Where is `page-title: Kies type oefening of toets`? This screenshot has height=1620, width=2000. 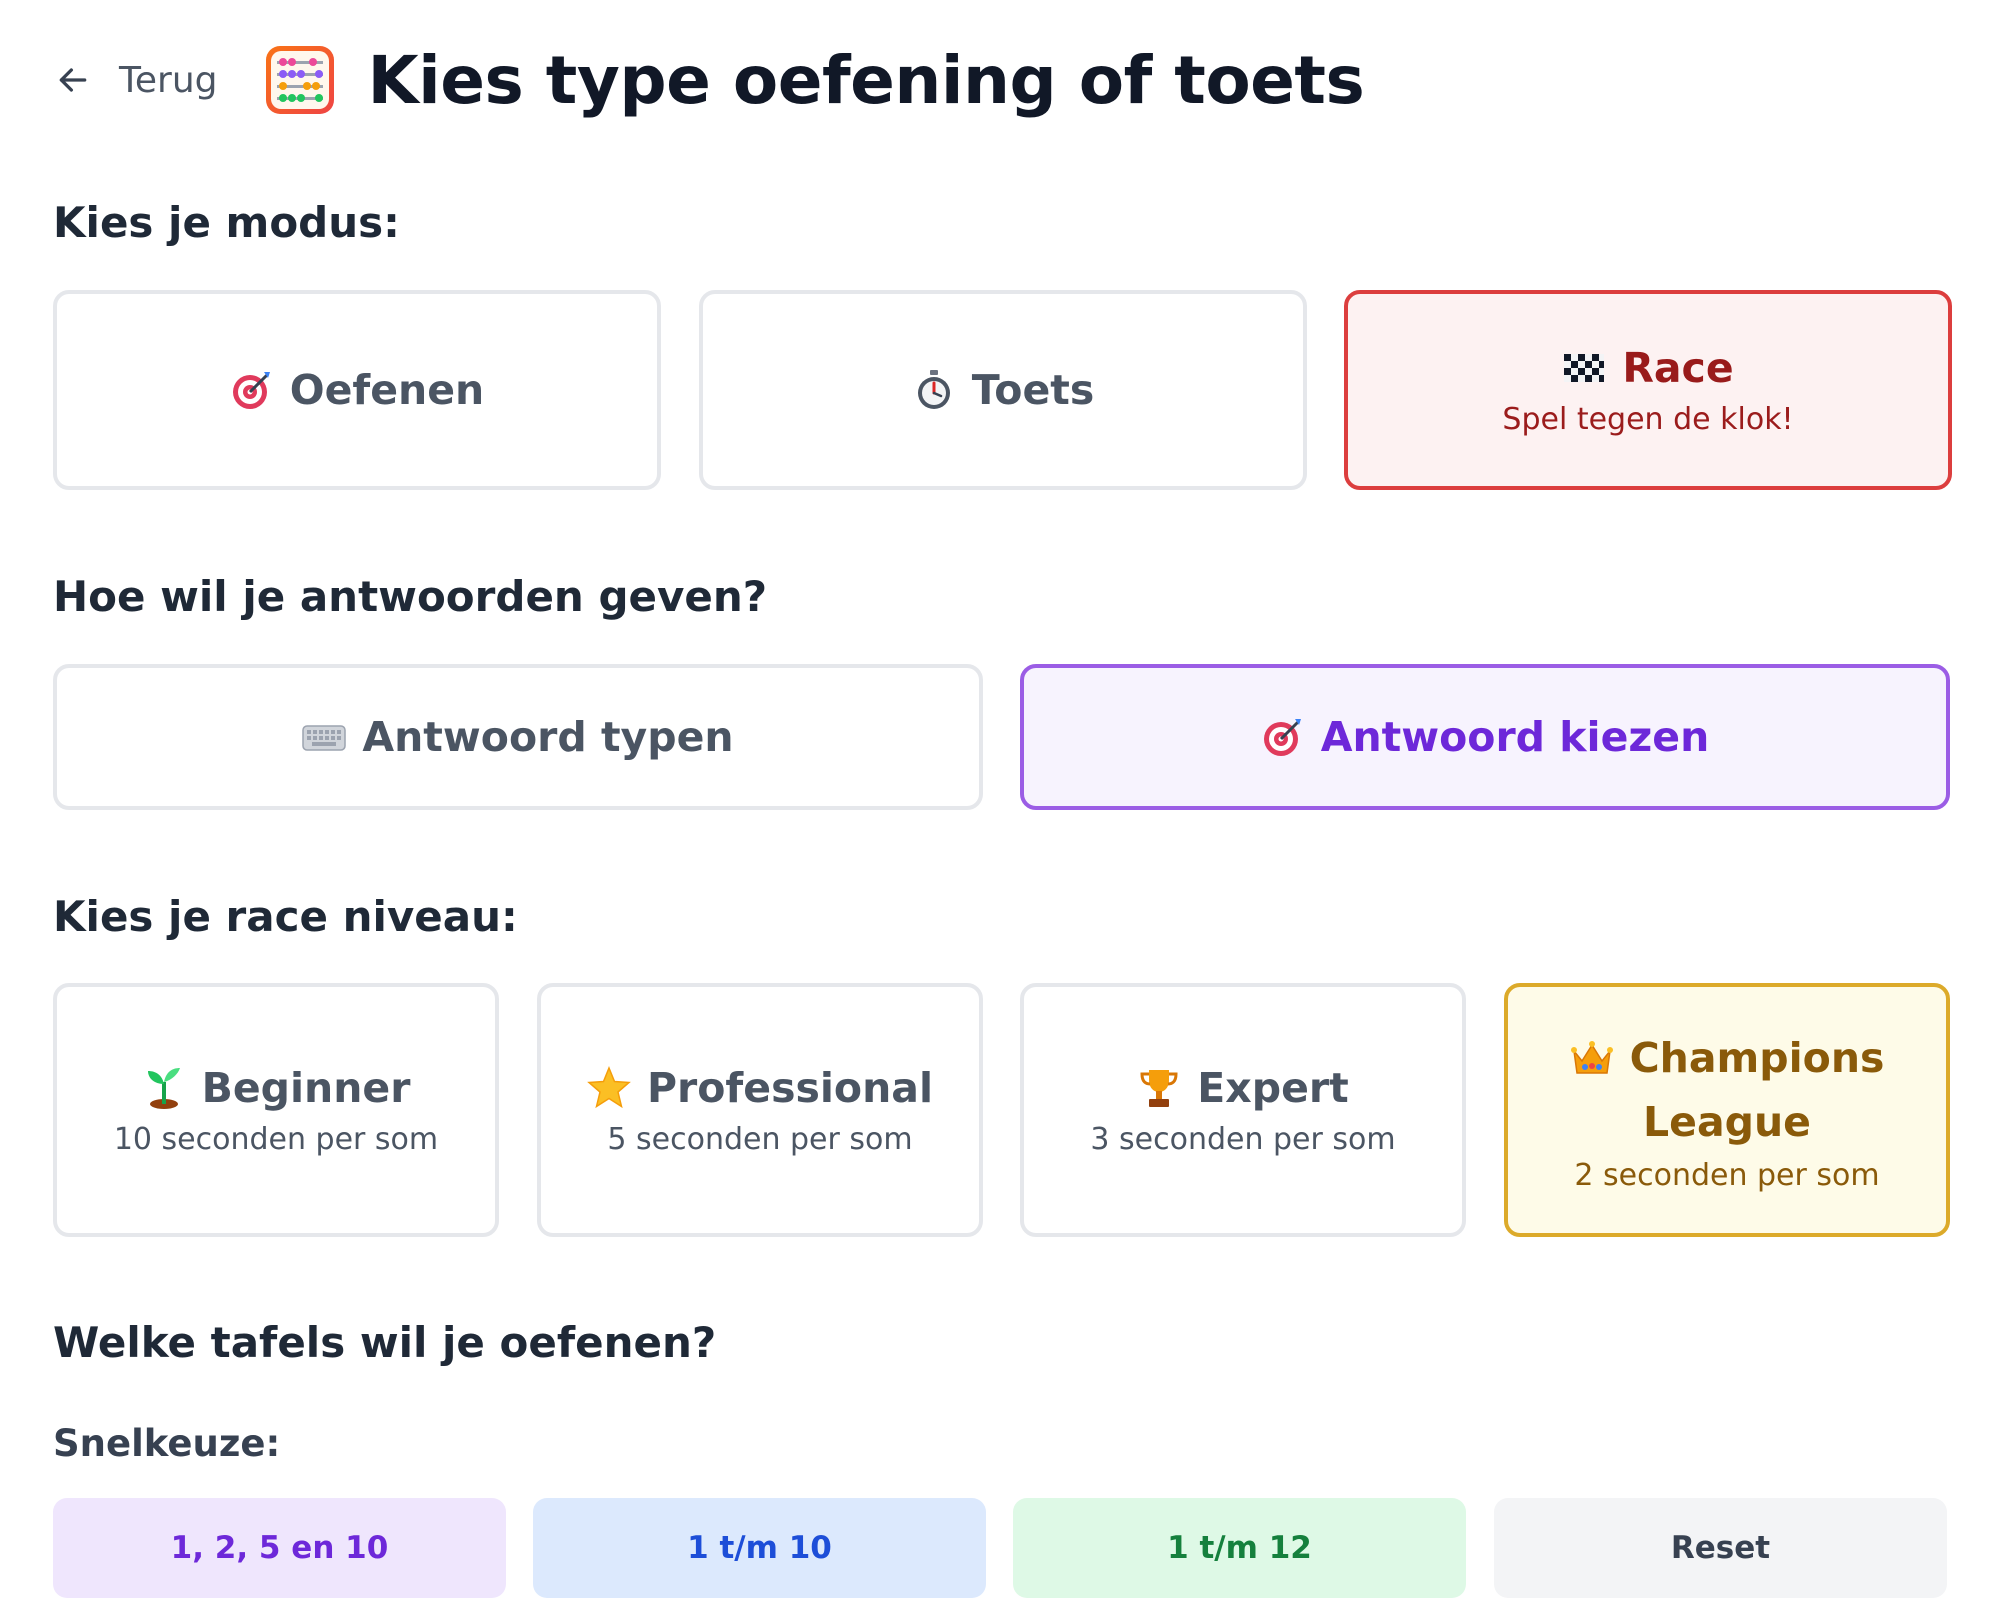
page-title: Kies type oefening of toets is located at coordinates (866, 80).